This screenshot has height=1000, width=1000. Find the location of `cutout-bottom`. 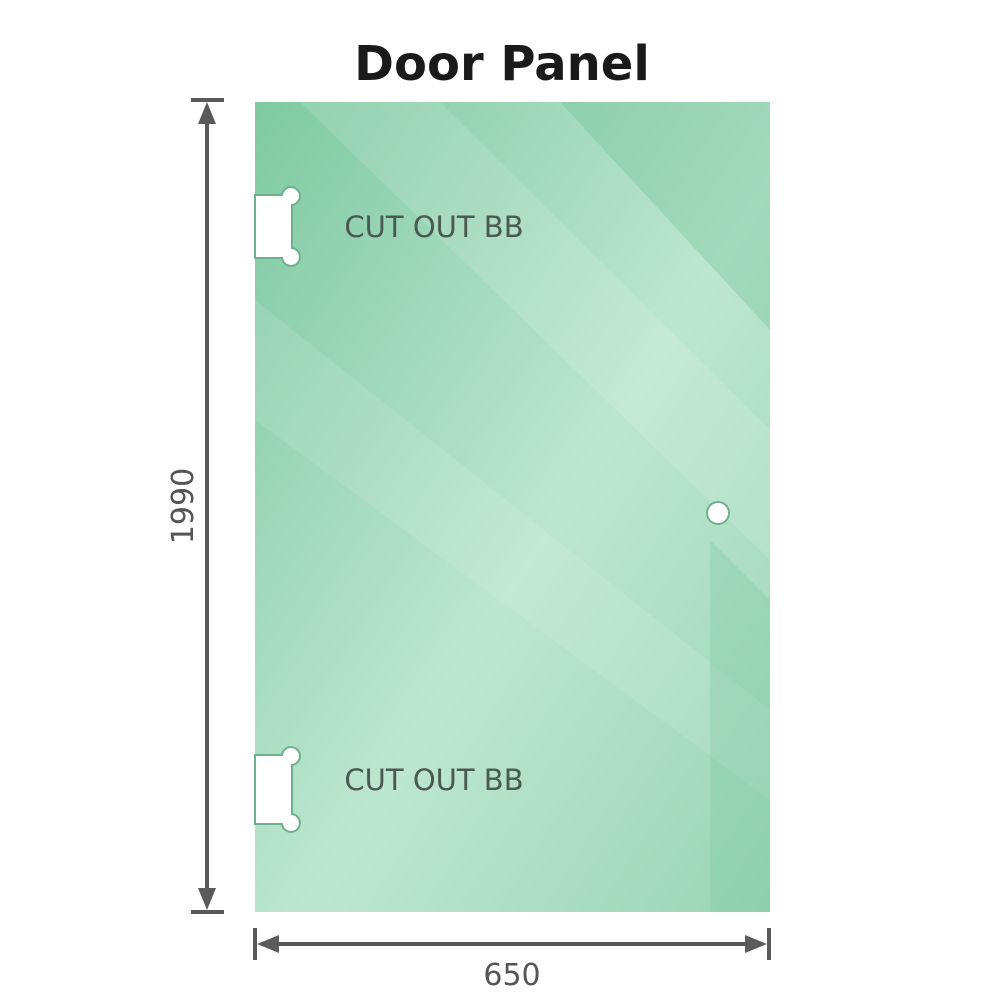

cutout-bottom is located at coordinates (277, 789).